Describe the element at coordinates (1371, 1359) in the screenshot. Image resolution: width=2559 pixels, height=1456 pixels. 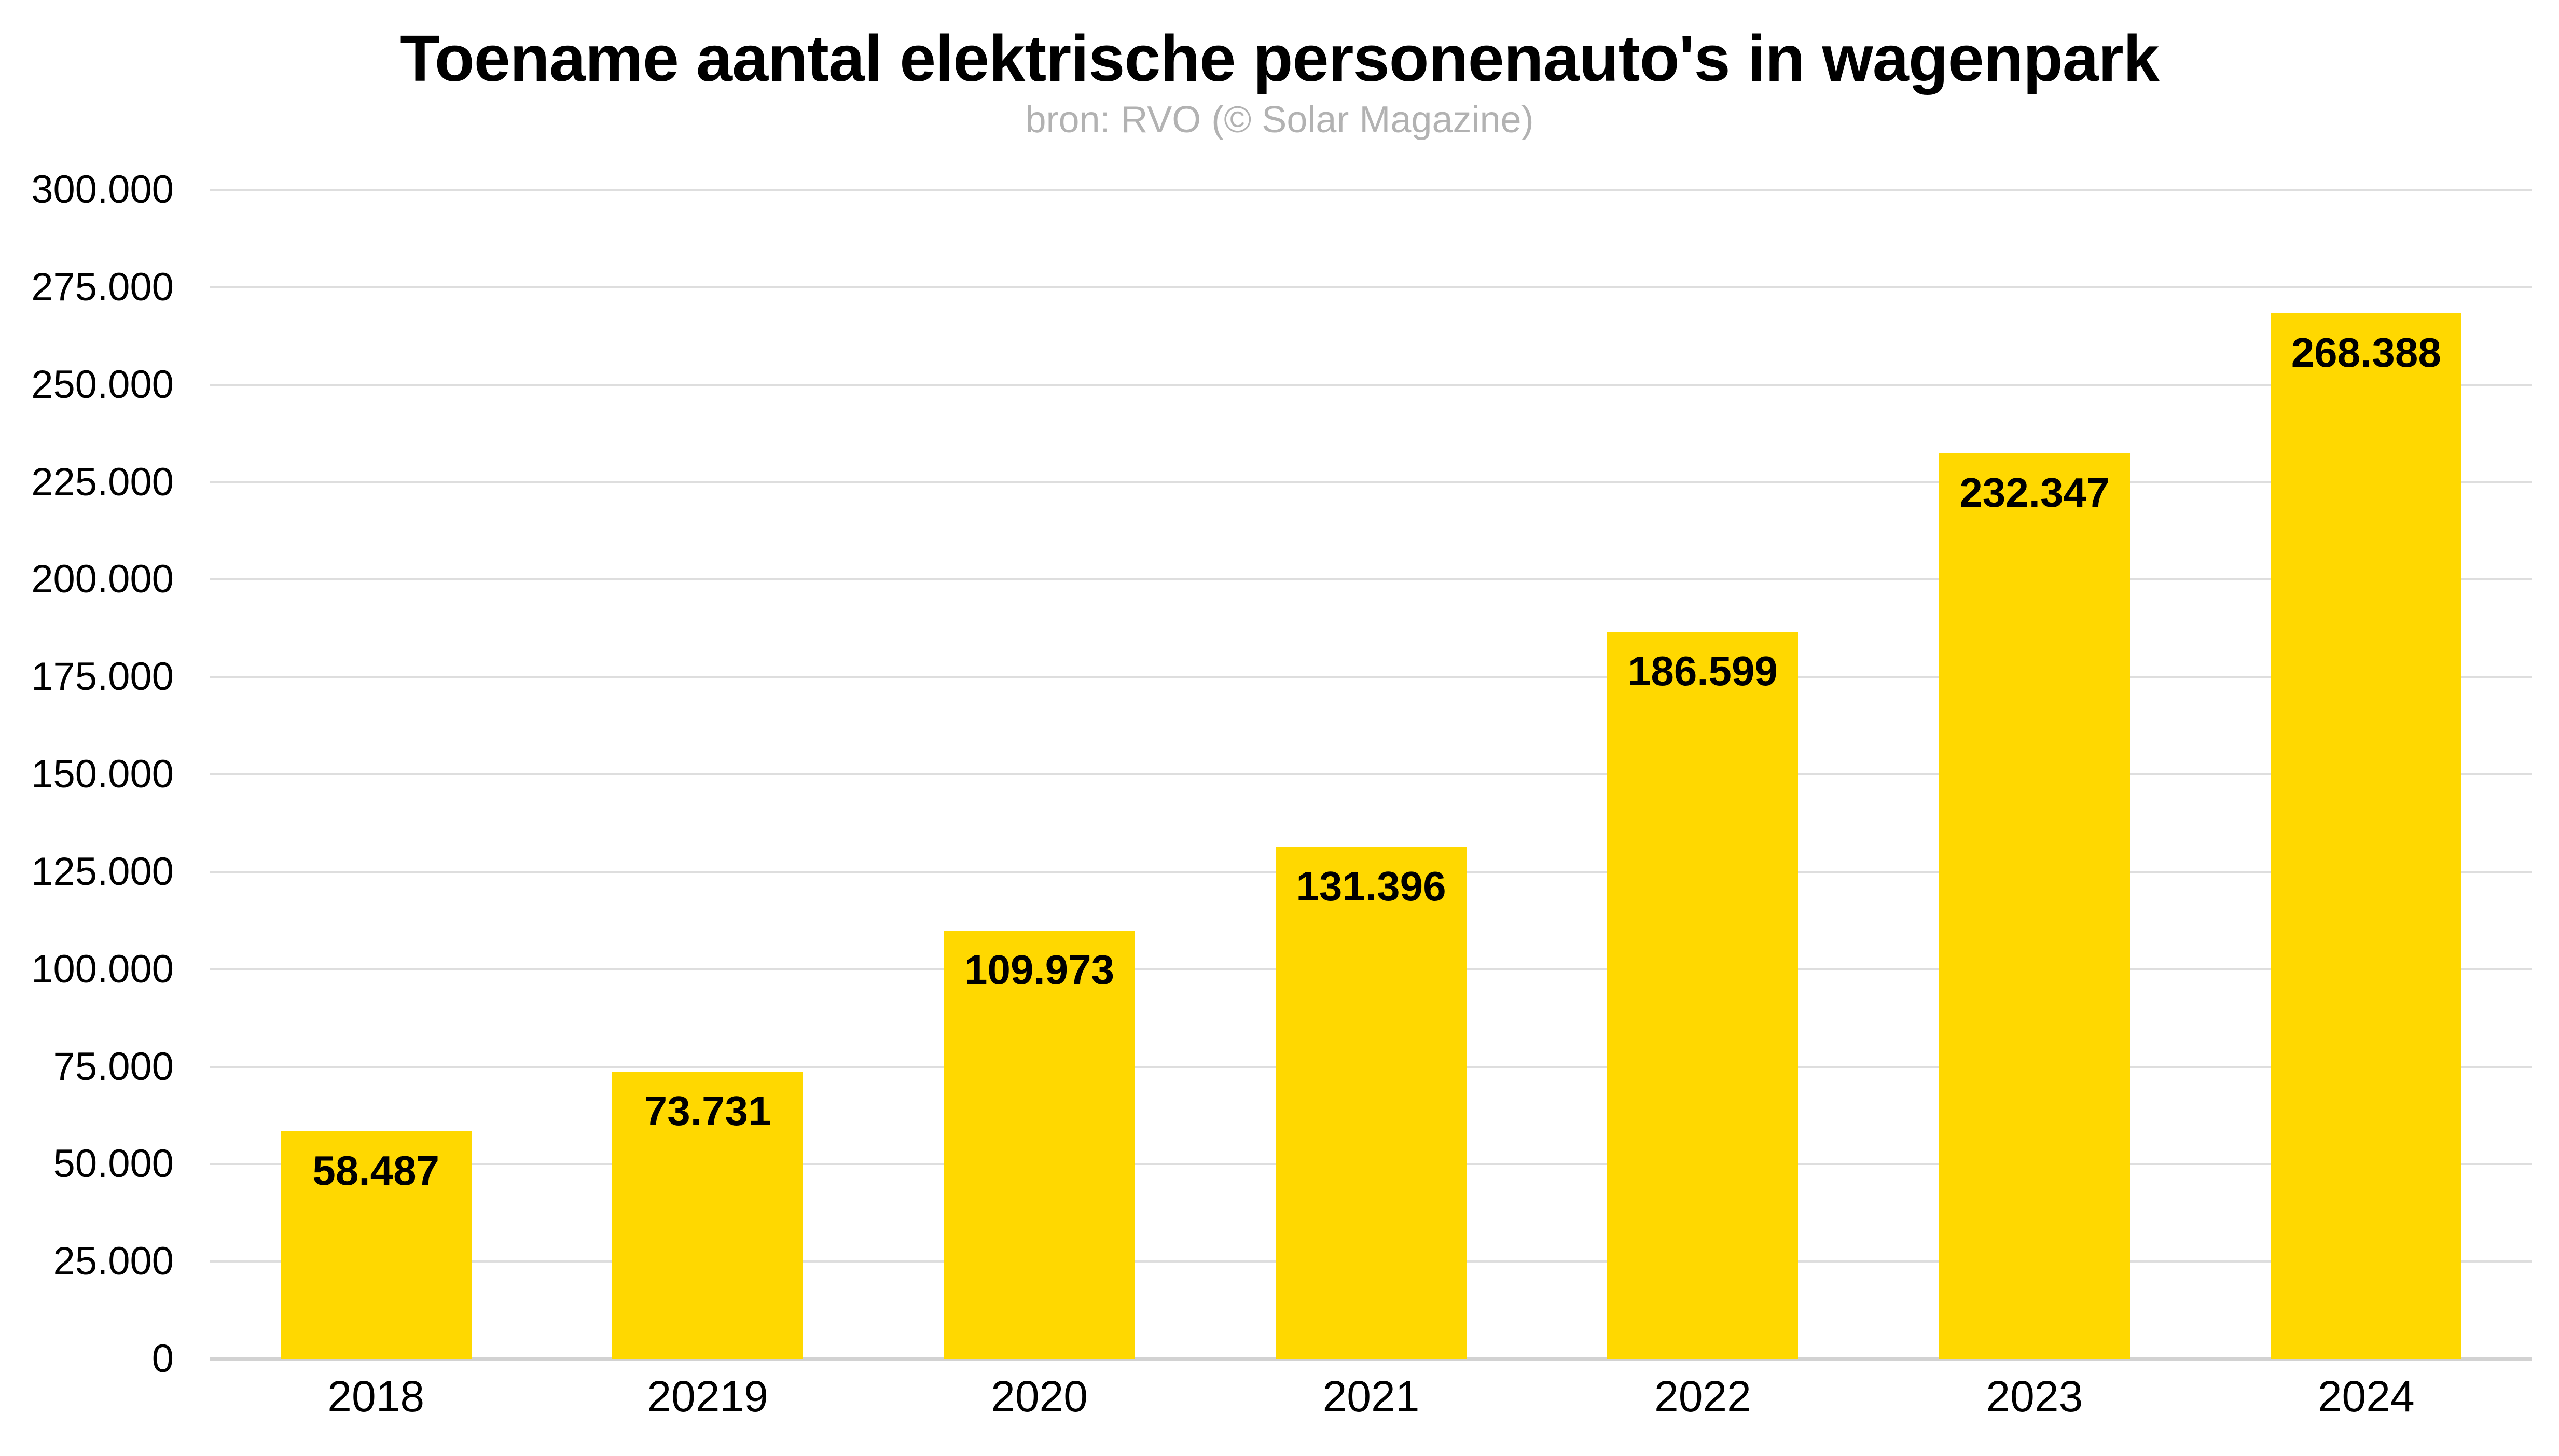
I see `baseline` at that location.